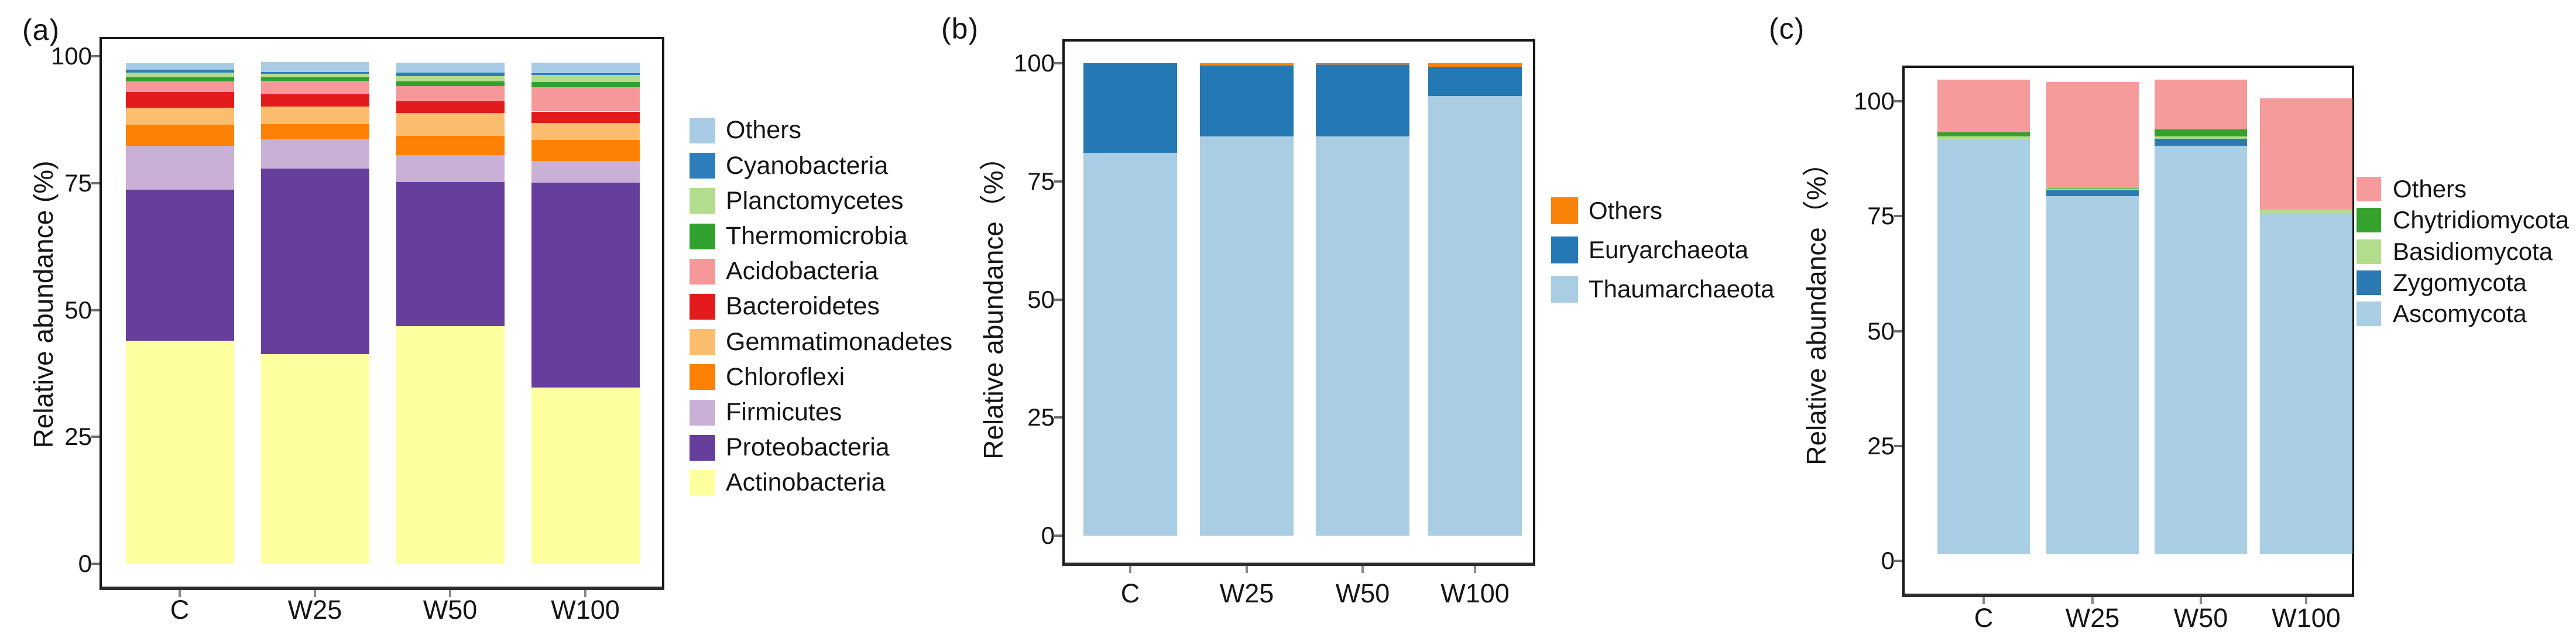  What do you see at coordinates (702, 447) in the screenshot?
I see `legend-swatch-proteobacteria` at bounding box center [702, 447].